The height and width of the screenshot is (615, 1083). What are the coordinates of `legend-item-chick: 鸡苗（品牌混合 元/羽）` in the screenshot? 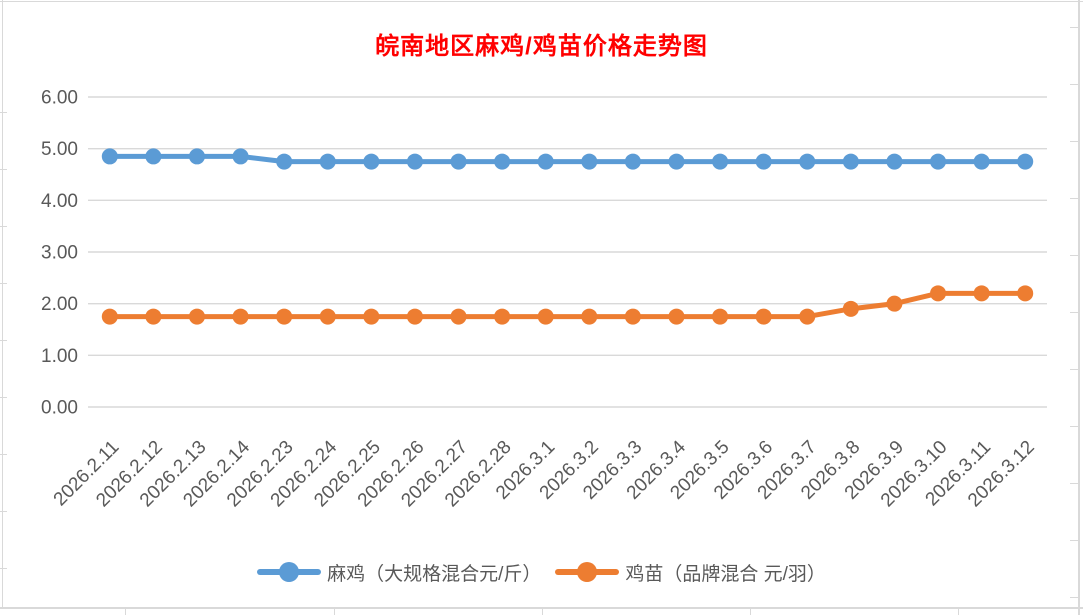 It's located at (690, 572).